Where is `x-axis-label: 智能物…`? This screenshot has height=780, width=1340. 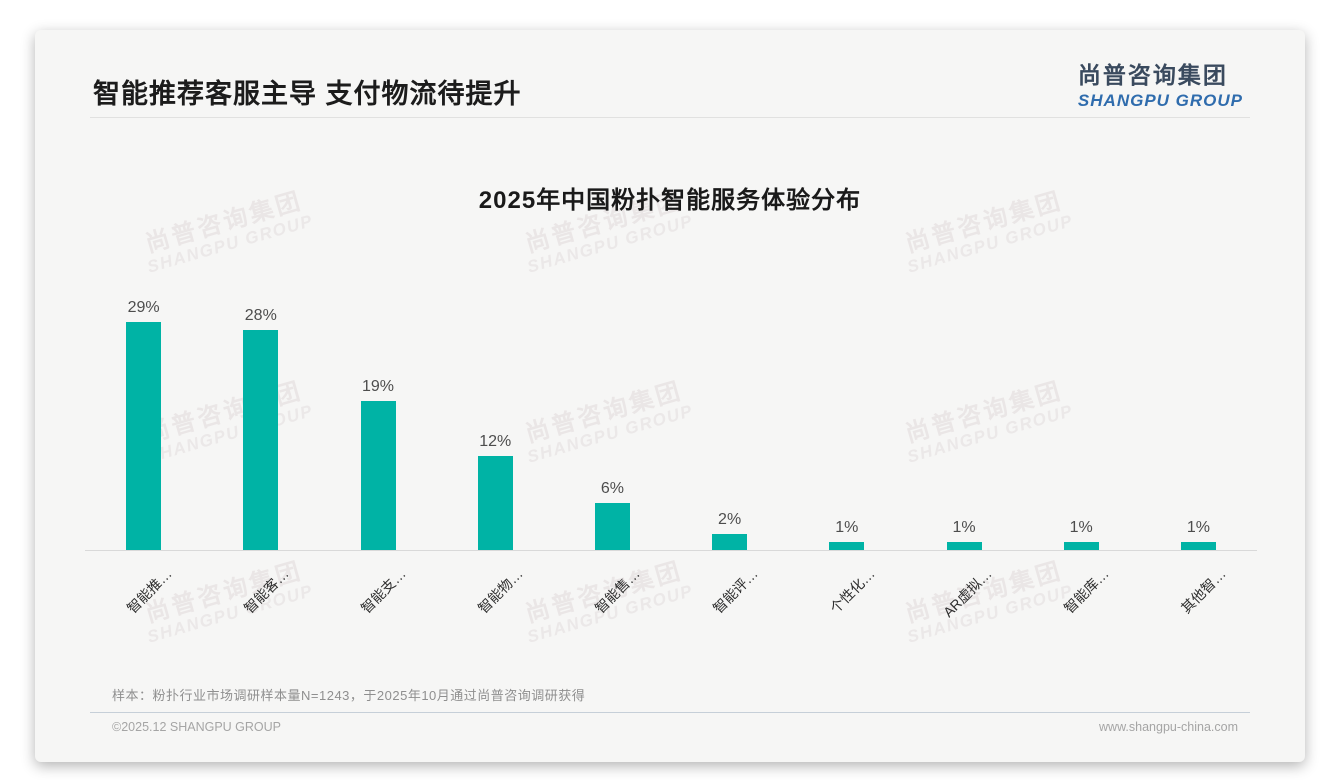
x-axis-label: 智能物… is located at coordinates (500, 591).